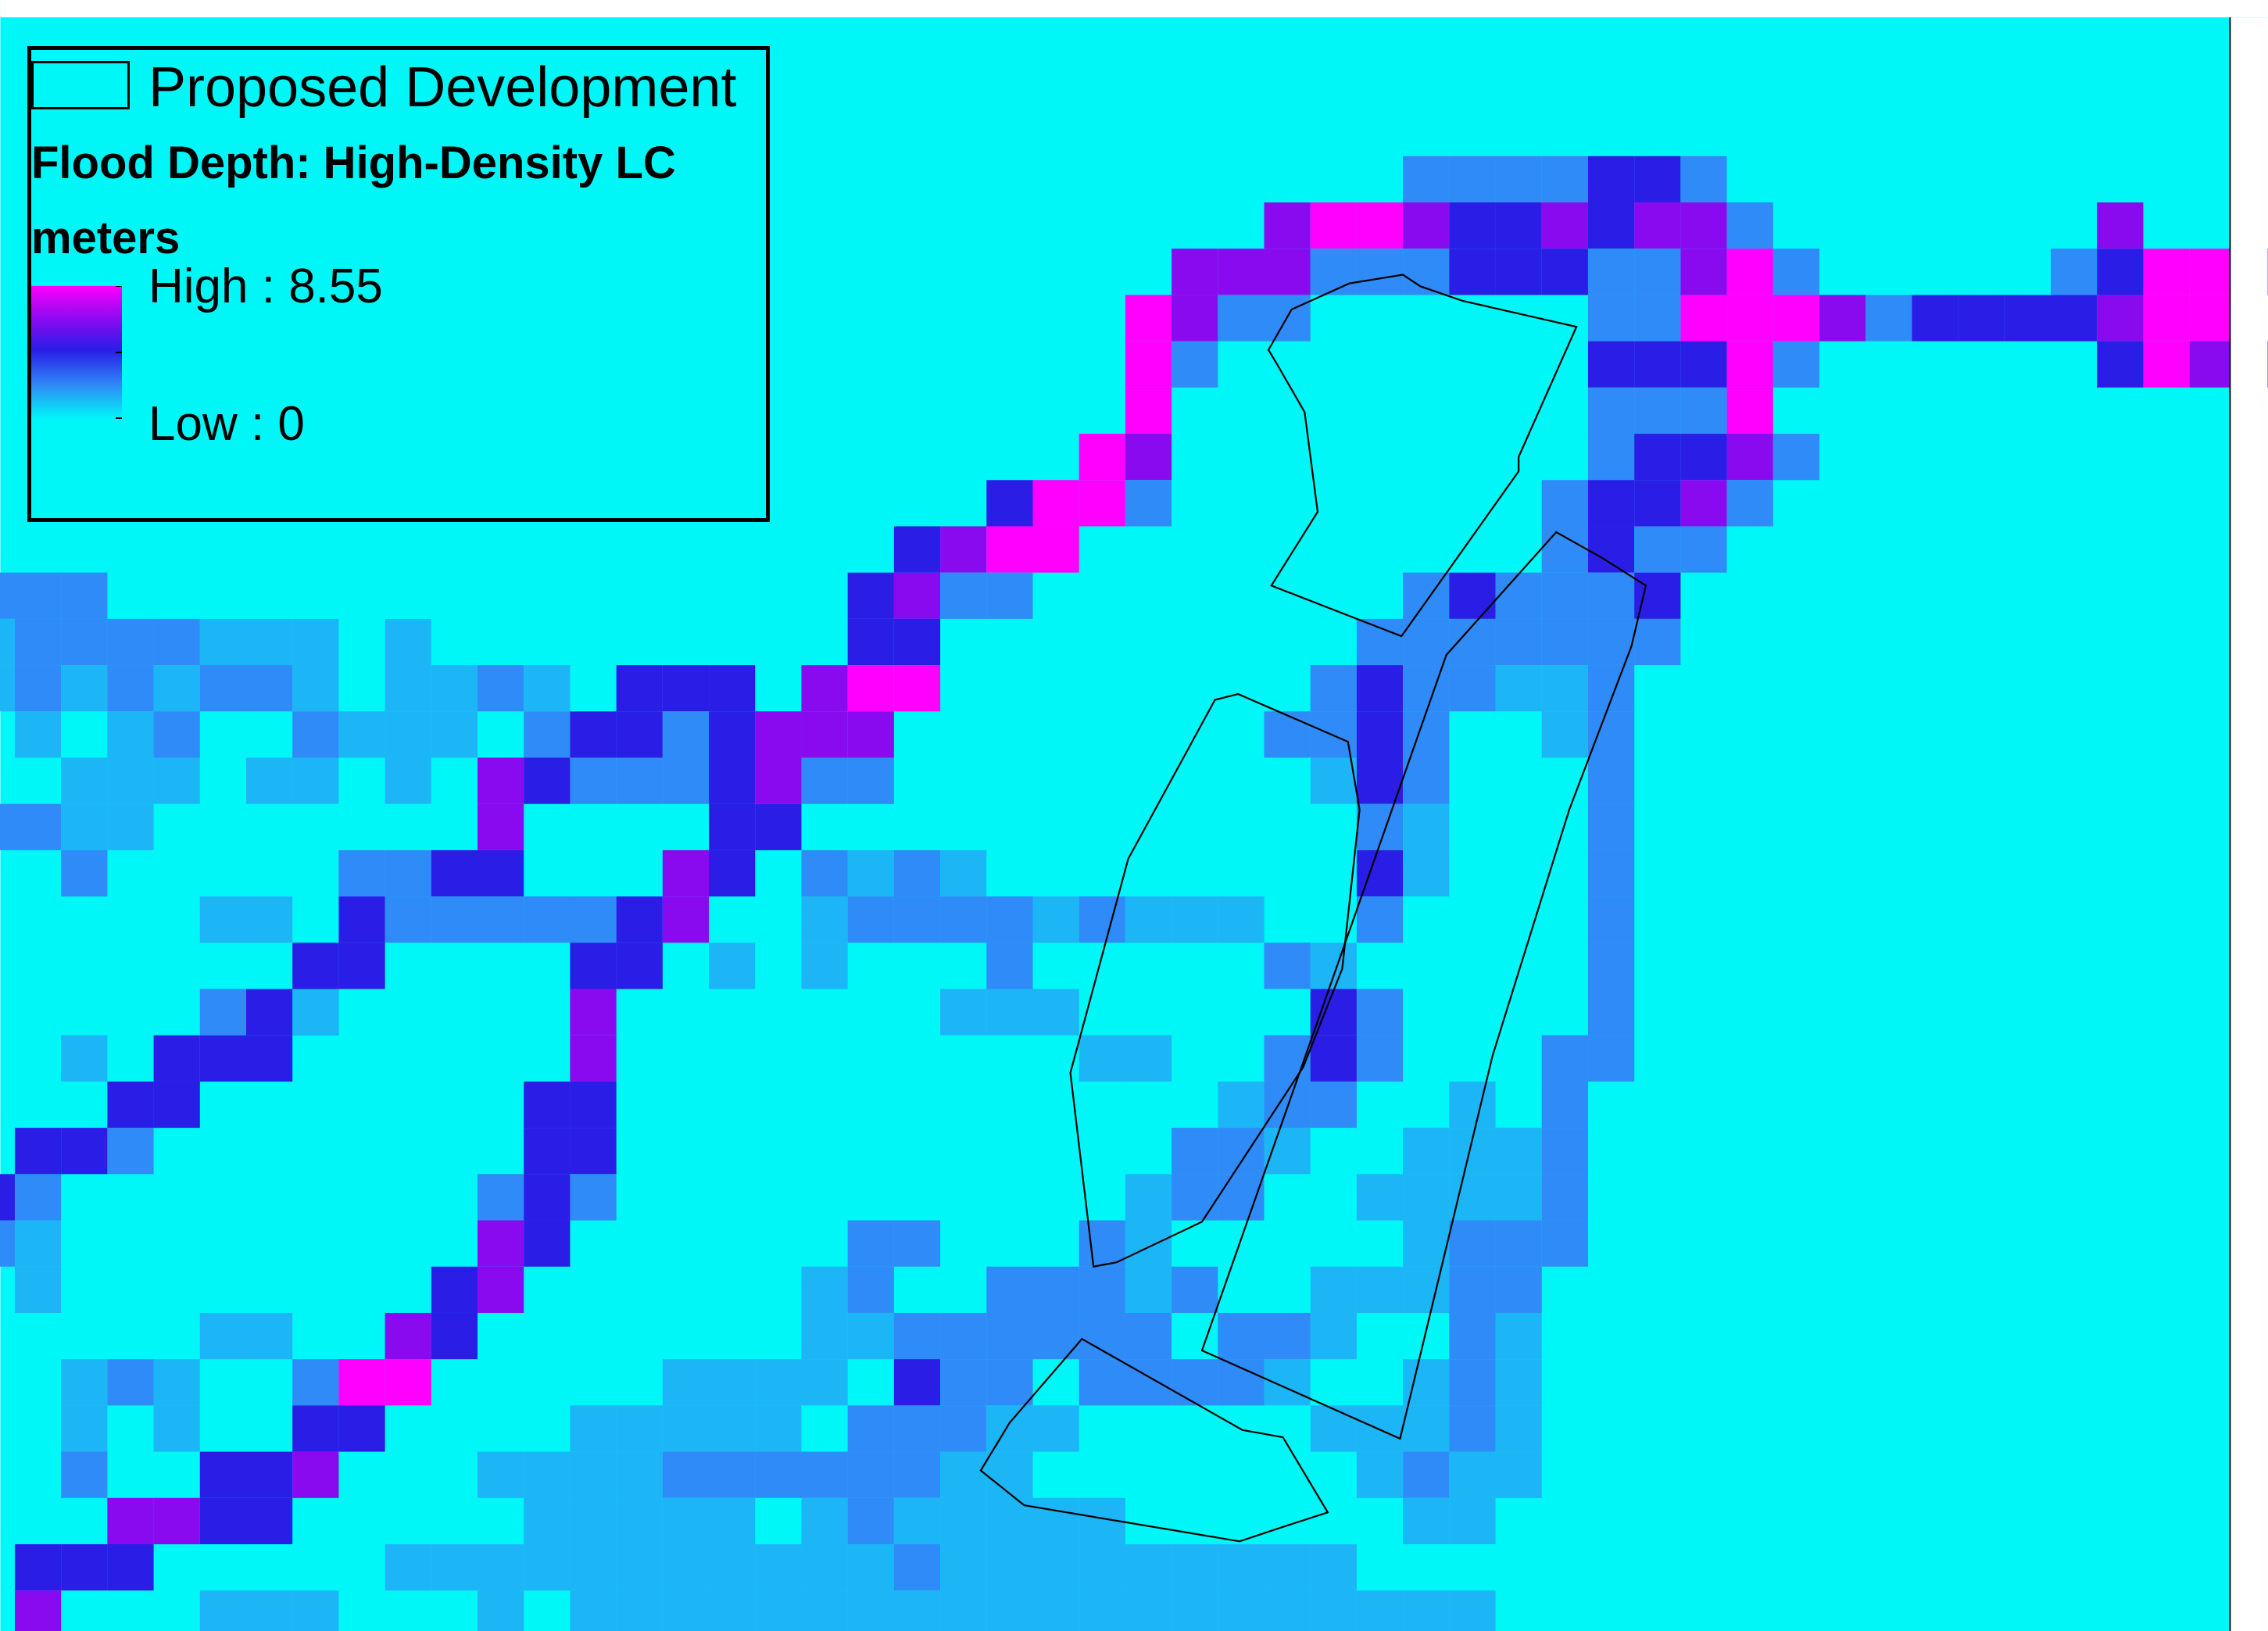 Image resolution: width=2268 pixels, height=1631 pixels. I want to click on legend-low-label: Low : 0, so click(227, 424).